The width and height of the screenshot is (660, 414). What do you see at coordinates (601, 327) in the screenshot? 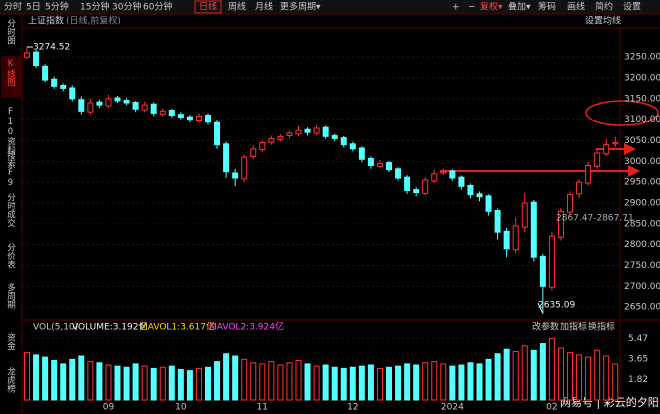
I see `indicator-button: 换指标` at bounding box center [601, 327].